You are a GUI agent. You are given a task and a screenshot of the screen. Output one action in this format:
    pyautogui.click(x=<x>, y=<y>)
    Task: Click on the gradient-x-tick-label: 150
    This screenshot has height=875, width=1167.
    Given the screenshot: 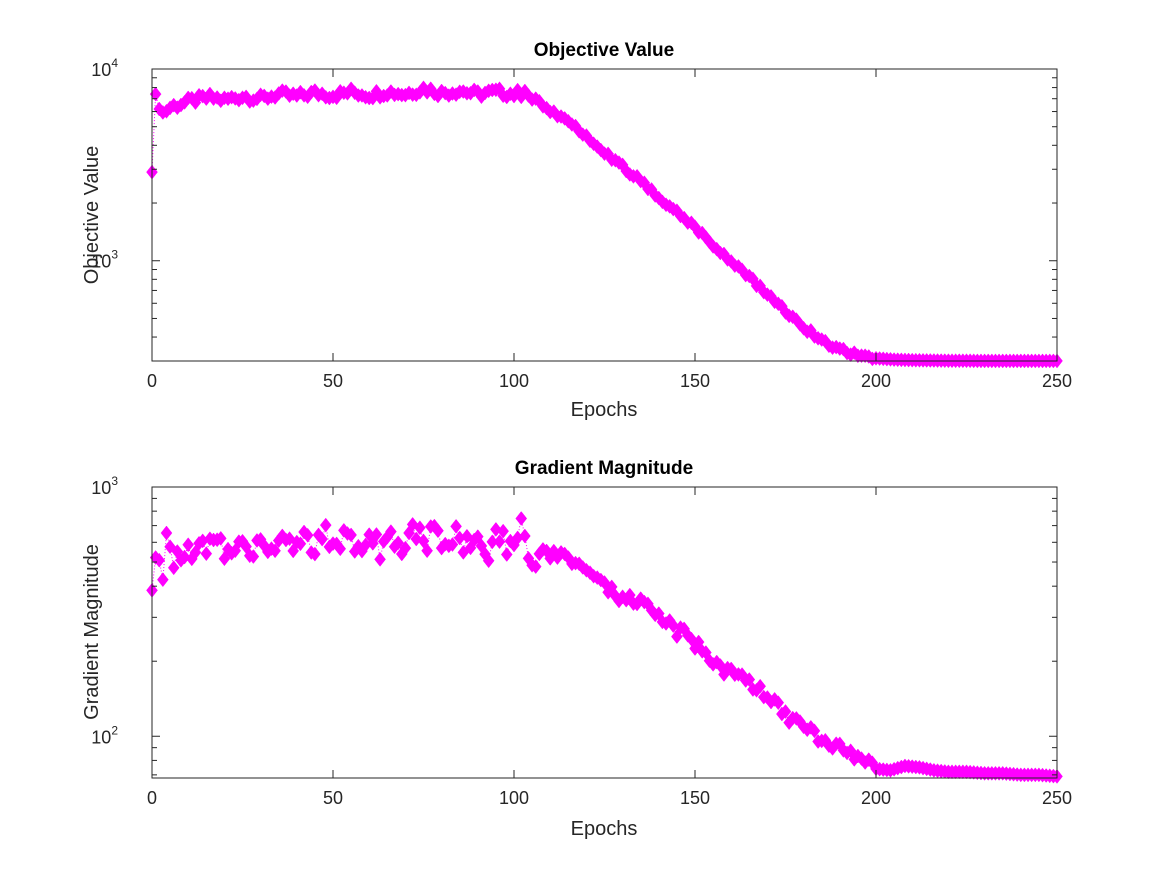 What is the action you would take?
    pyautogui.click(x=695, y=798)
    